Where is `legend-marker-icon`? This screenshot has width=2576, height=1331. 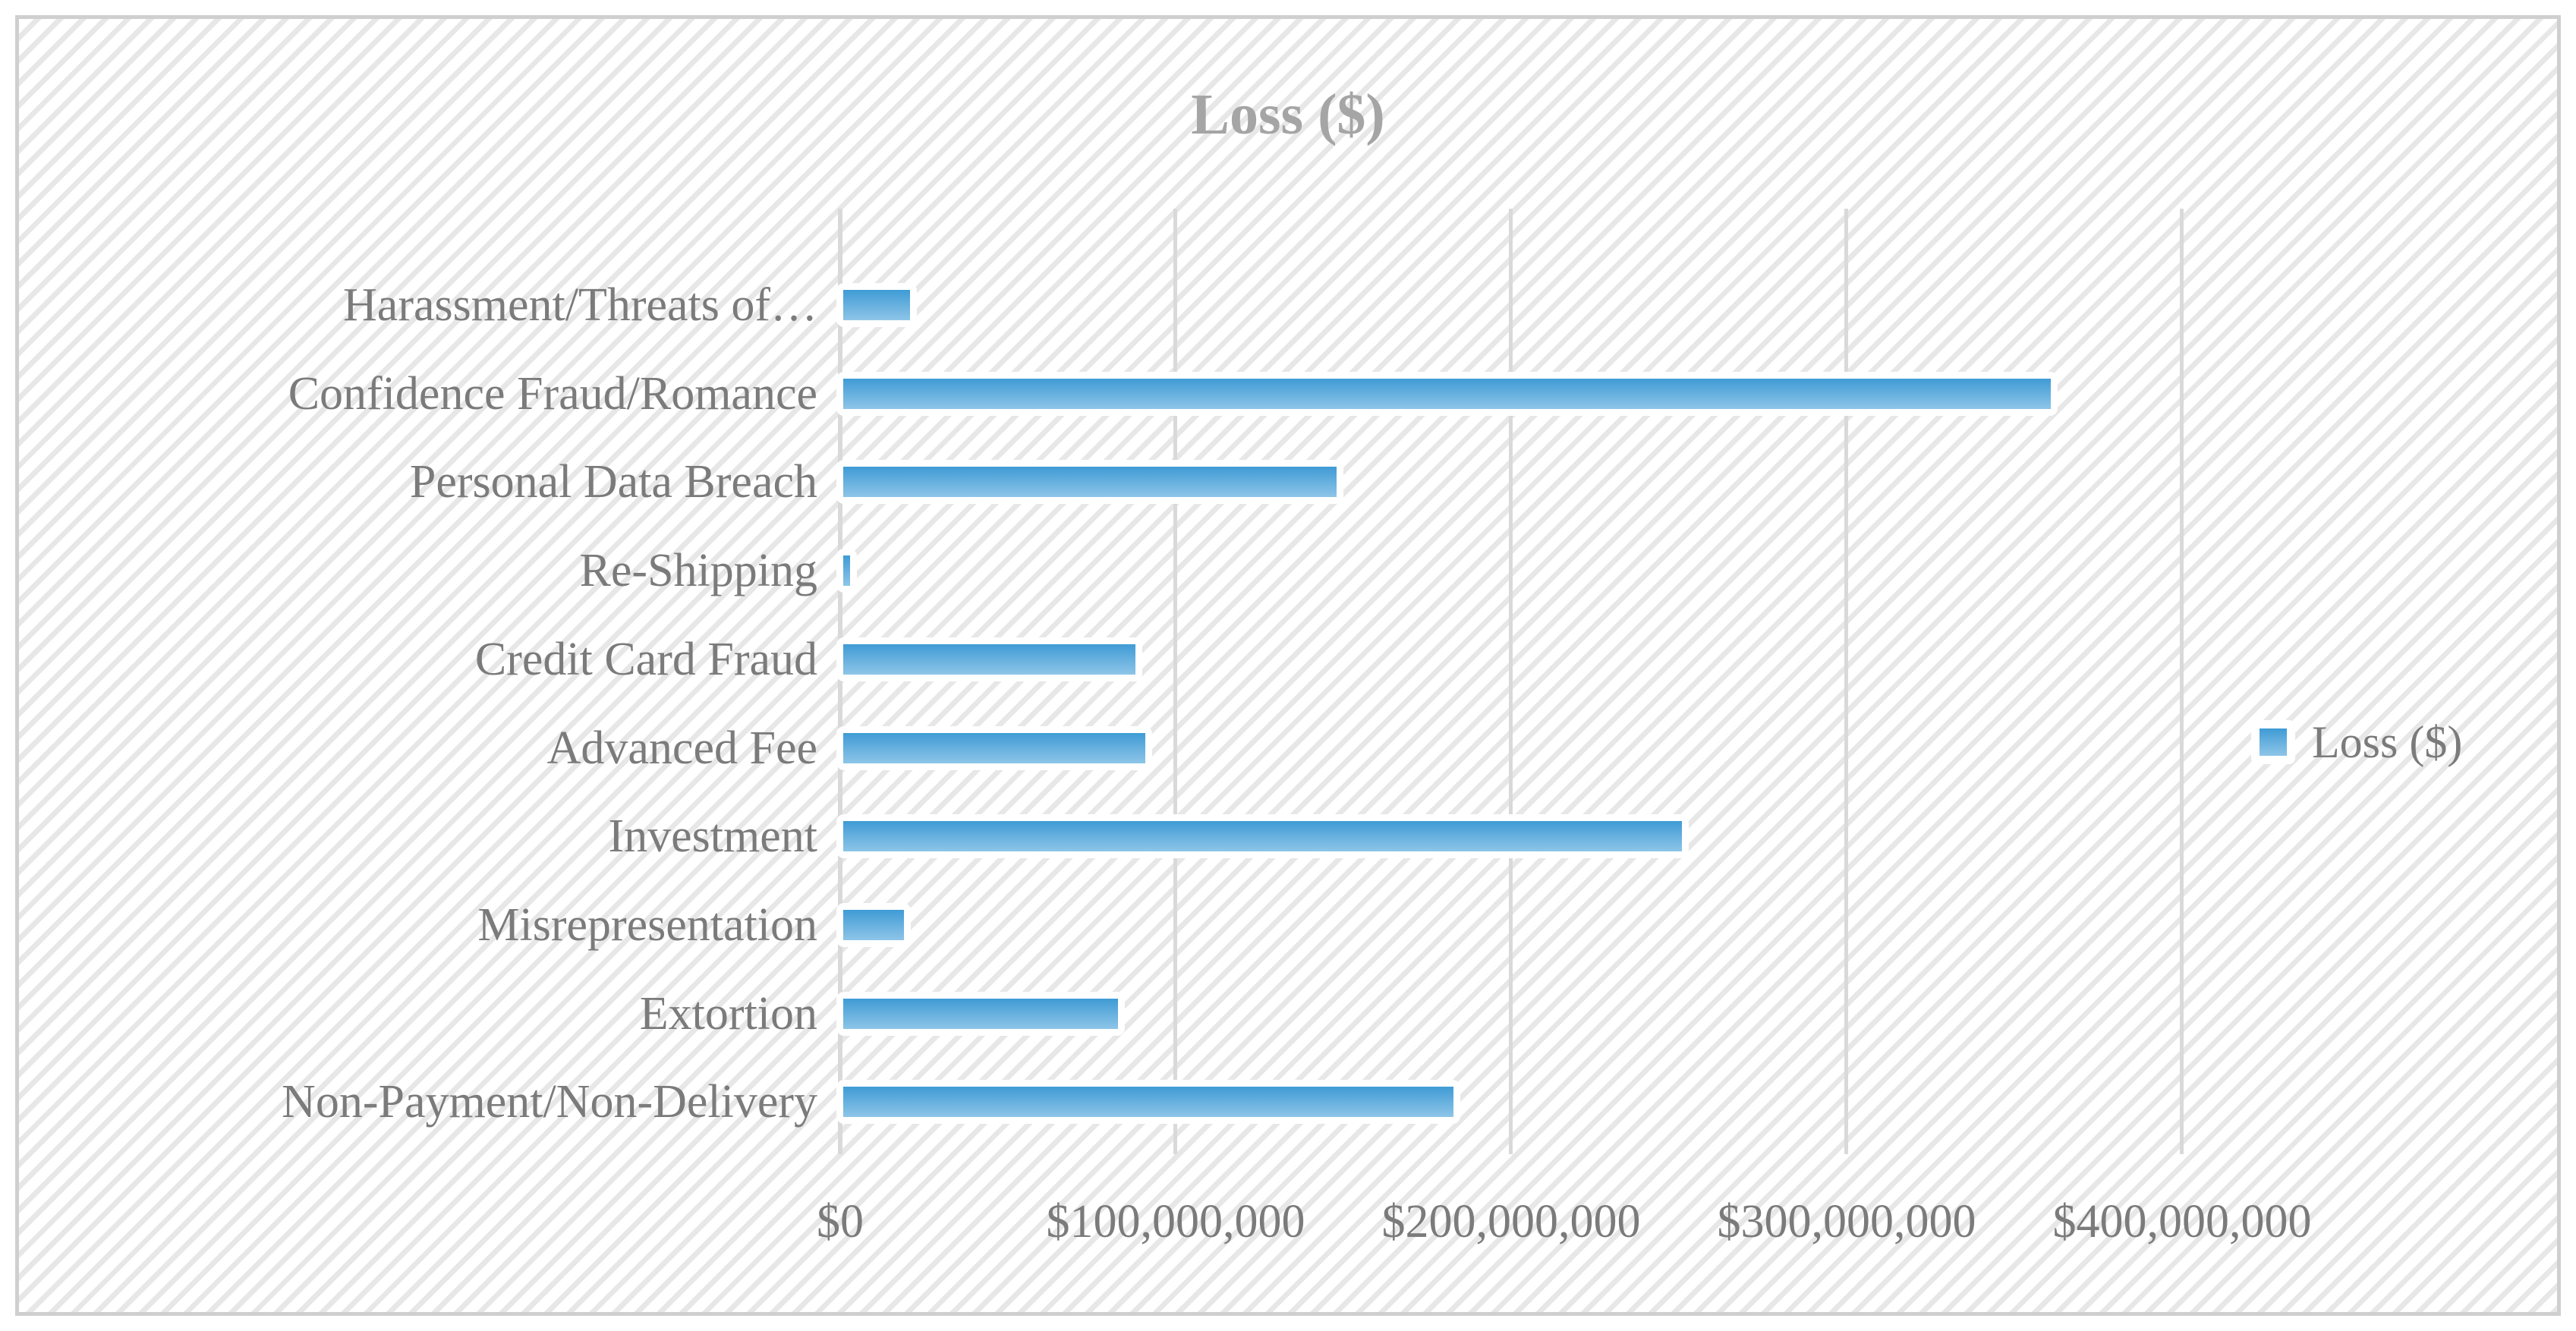
legend-marker-icon is located at coordinates (2273, 742).